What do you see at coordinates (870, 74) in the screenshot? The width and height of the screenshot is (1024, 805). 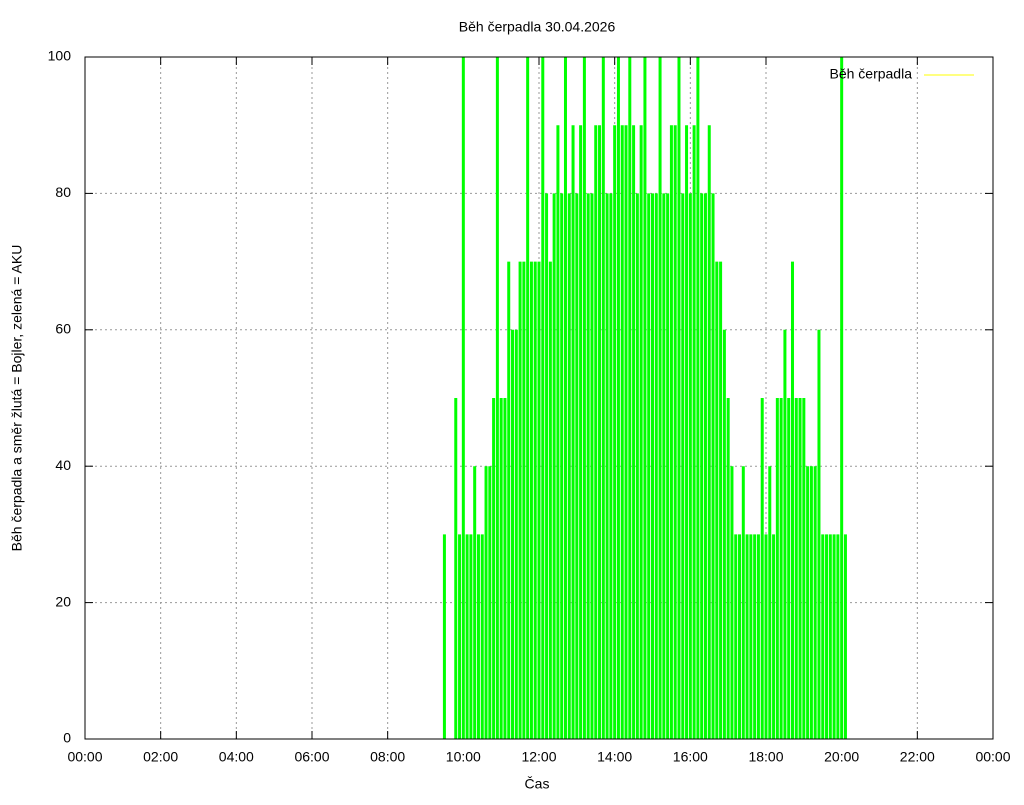 I see `legend-label: Běh čerpadla` at bounding box center [870, 74].